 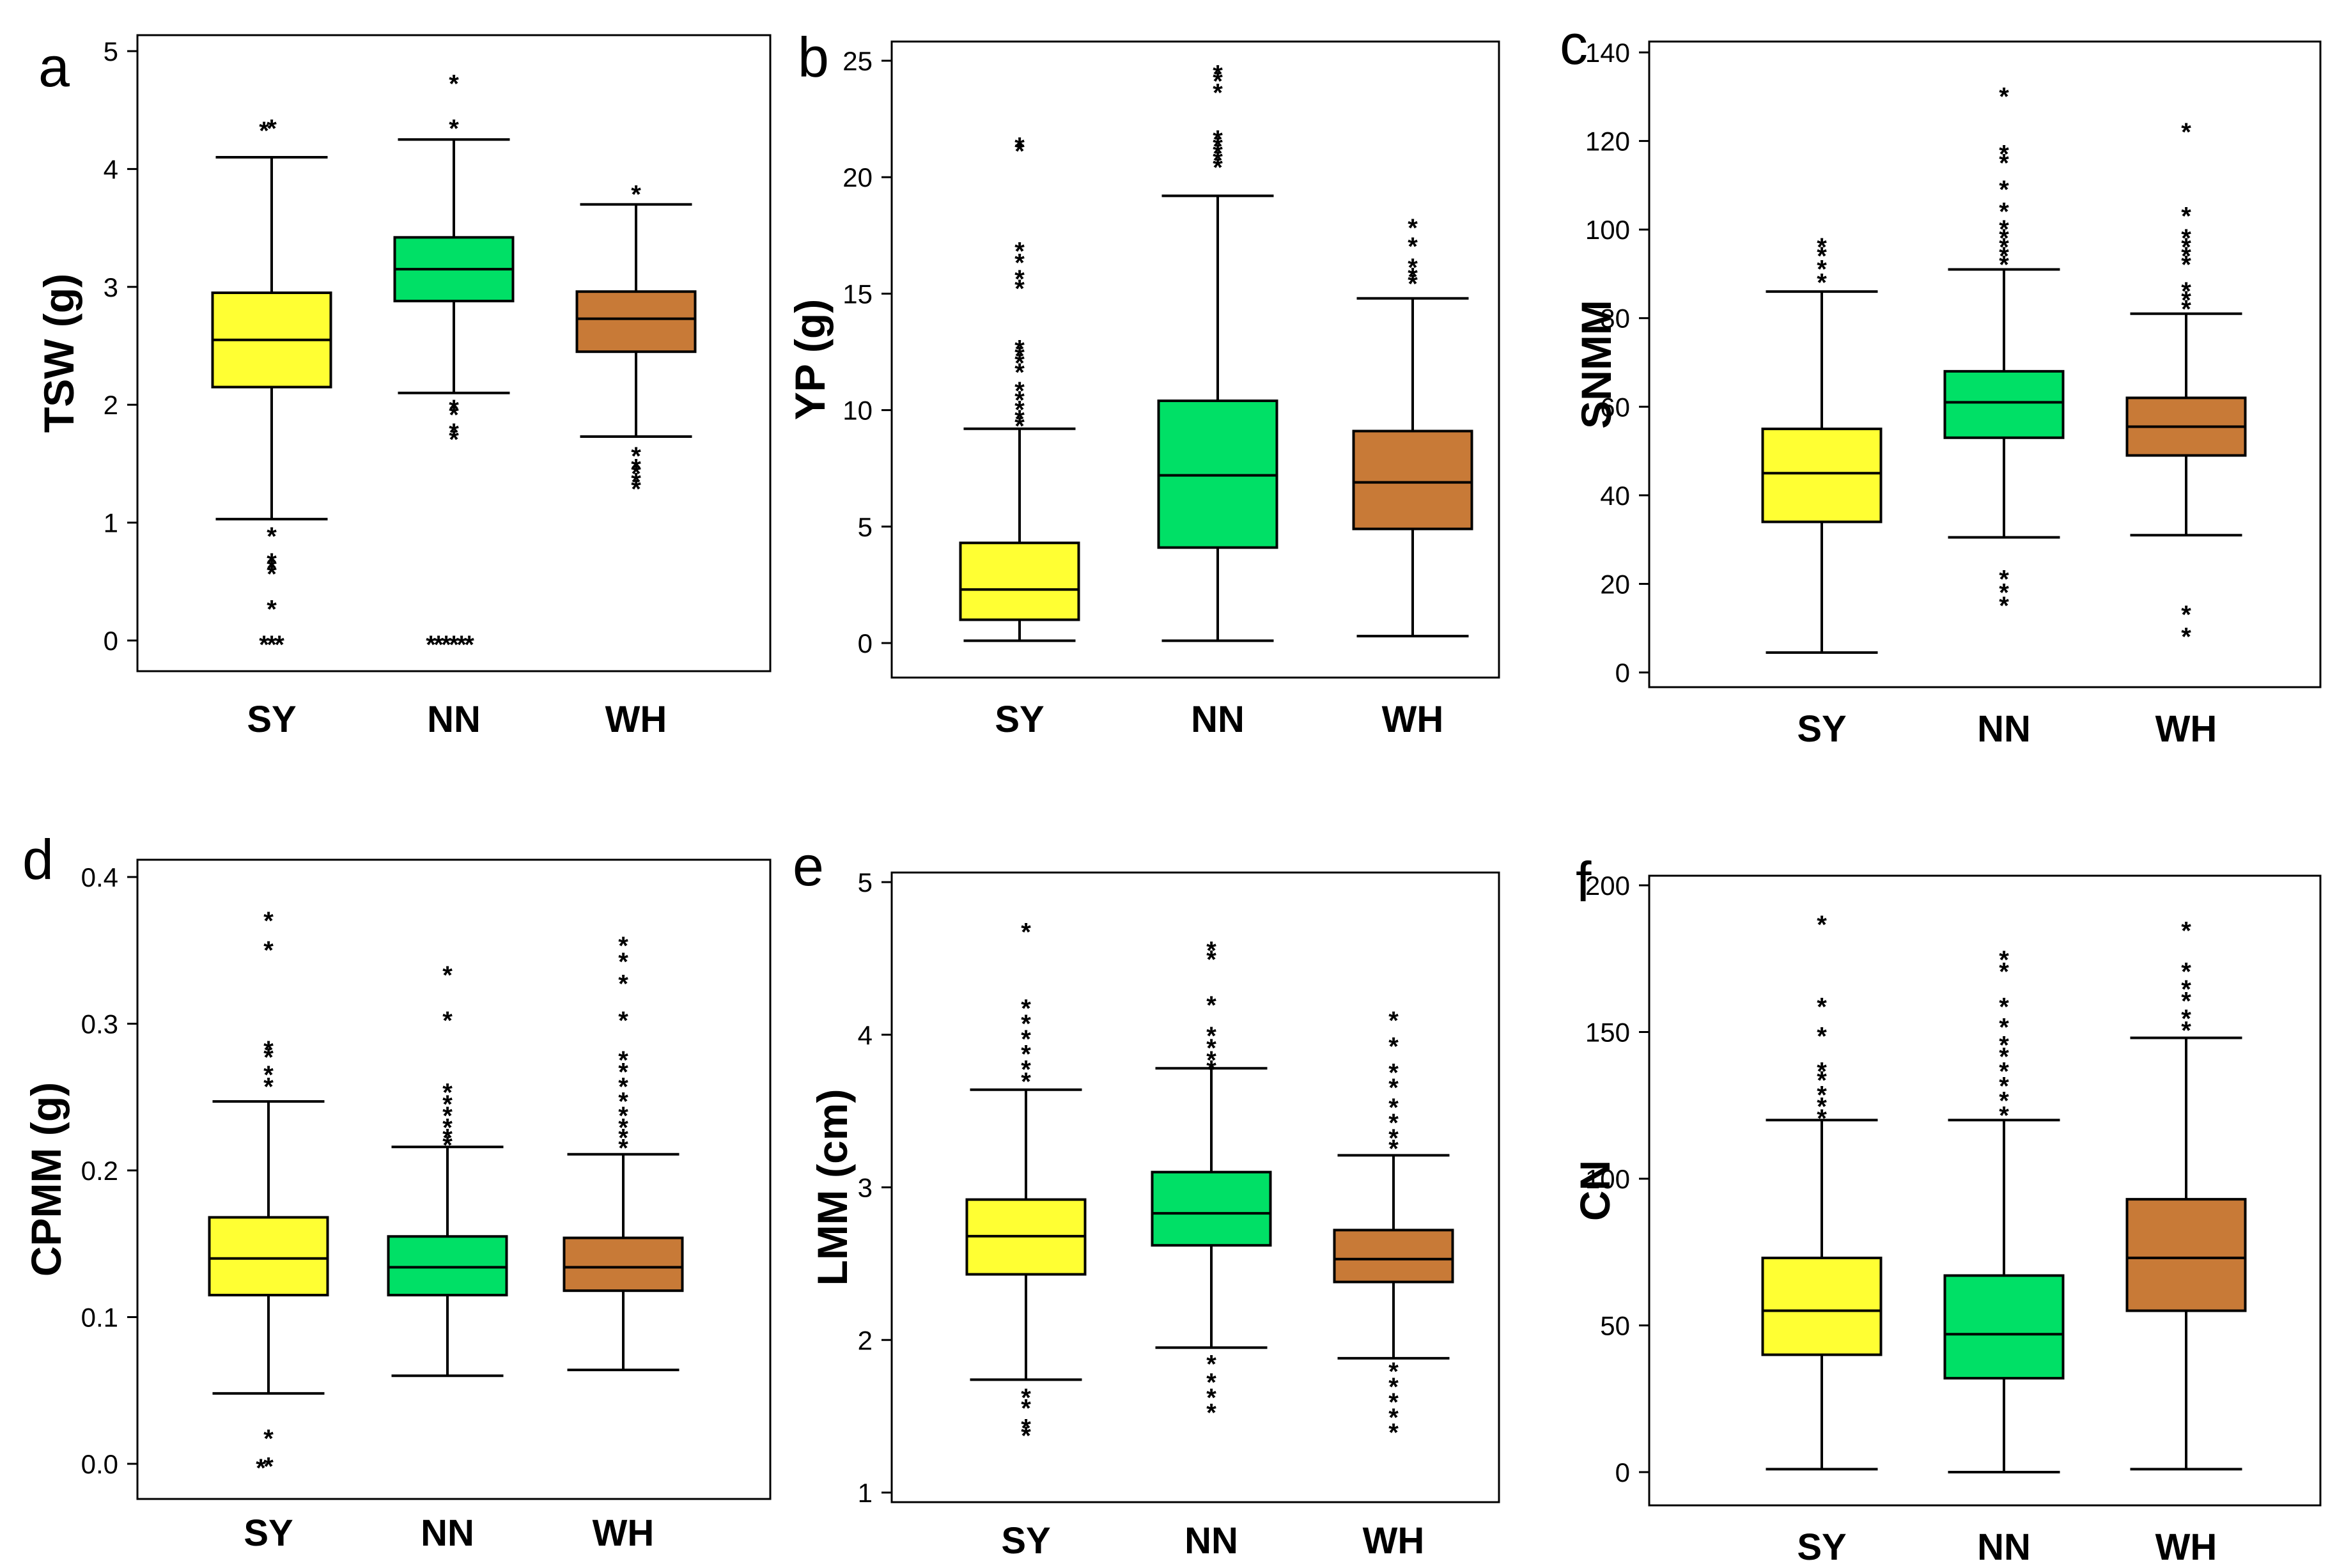 I want to click on y-tick-label: 25, so click(x=858, y=61).